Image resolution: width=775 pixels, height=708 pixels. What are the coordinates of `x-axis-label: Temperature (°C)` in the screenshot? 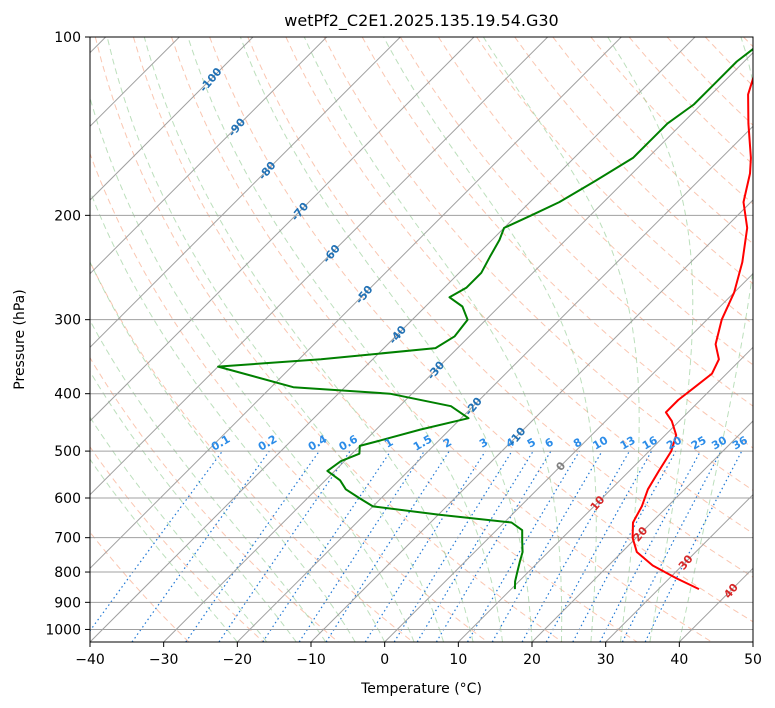 It's located at (421, 689).